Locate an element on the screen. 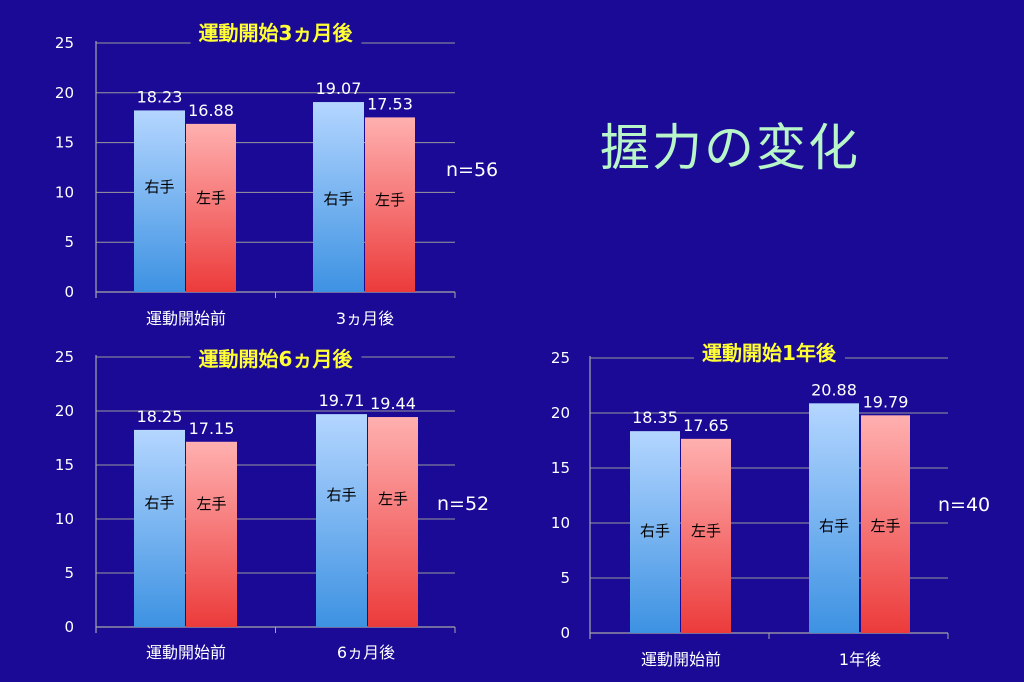 This screenshot has width=1024, height=682. chart-title: 運動開始6ヵ月後 is located at coordinates (276, 359).